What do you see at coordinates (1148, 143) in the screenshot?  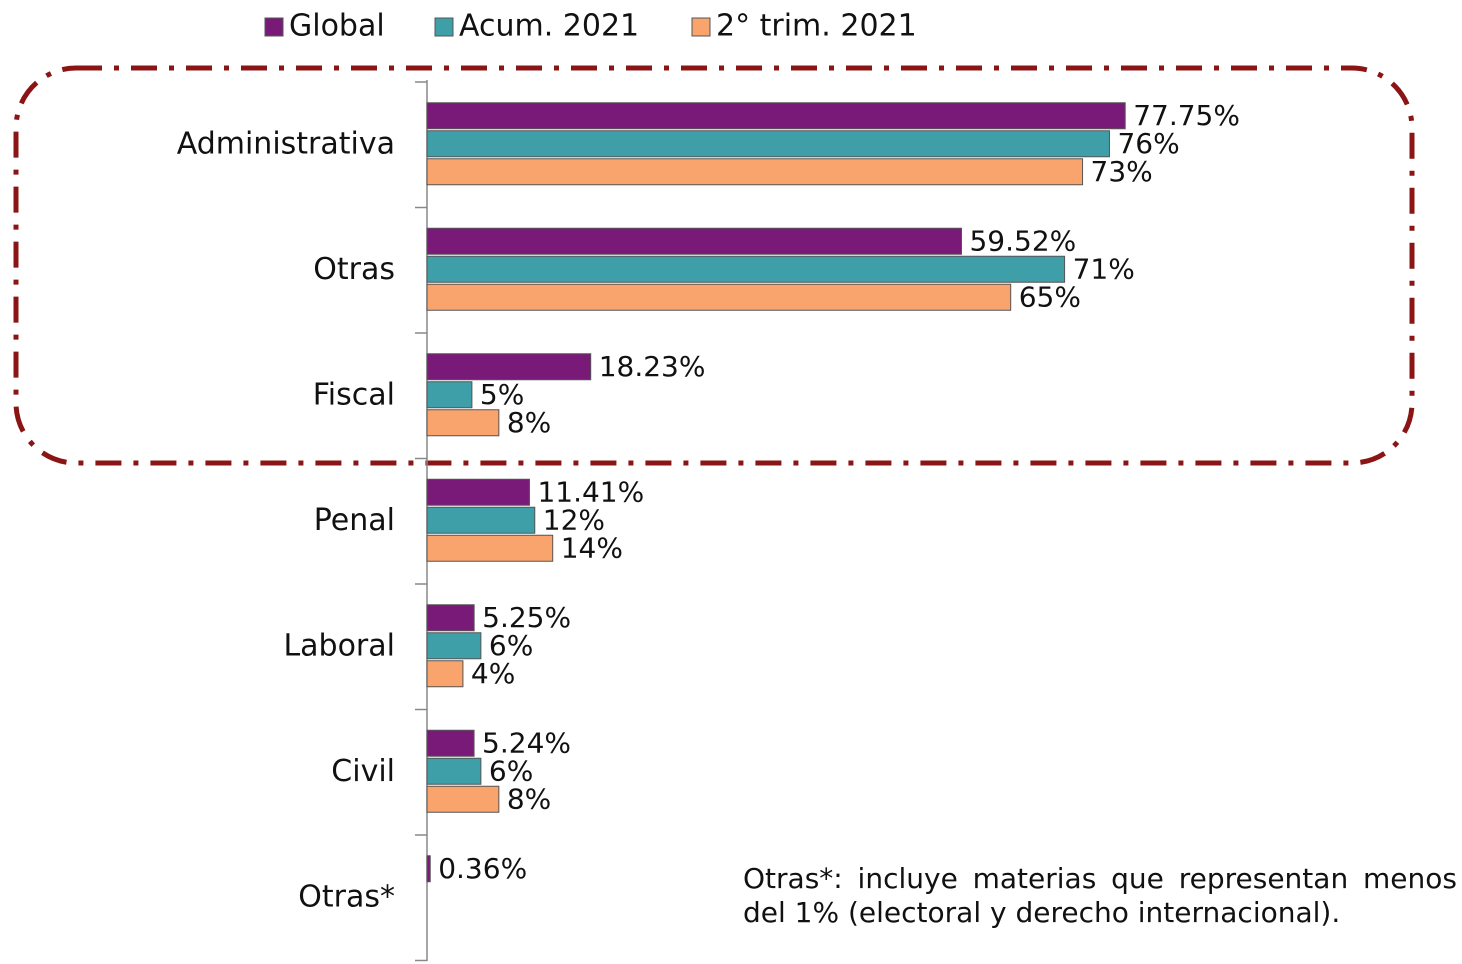 I see `value-label: 76%` at bounding box center [1148, 143].